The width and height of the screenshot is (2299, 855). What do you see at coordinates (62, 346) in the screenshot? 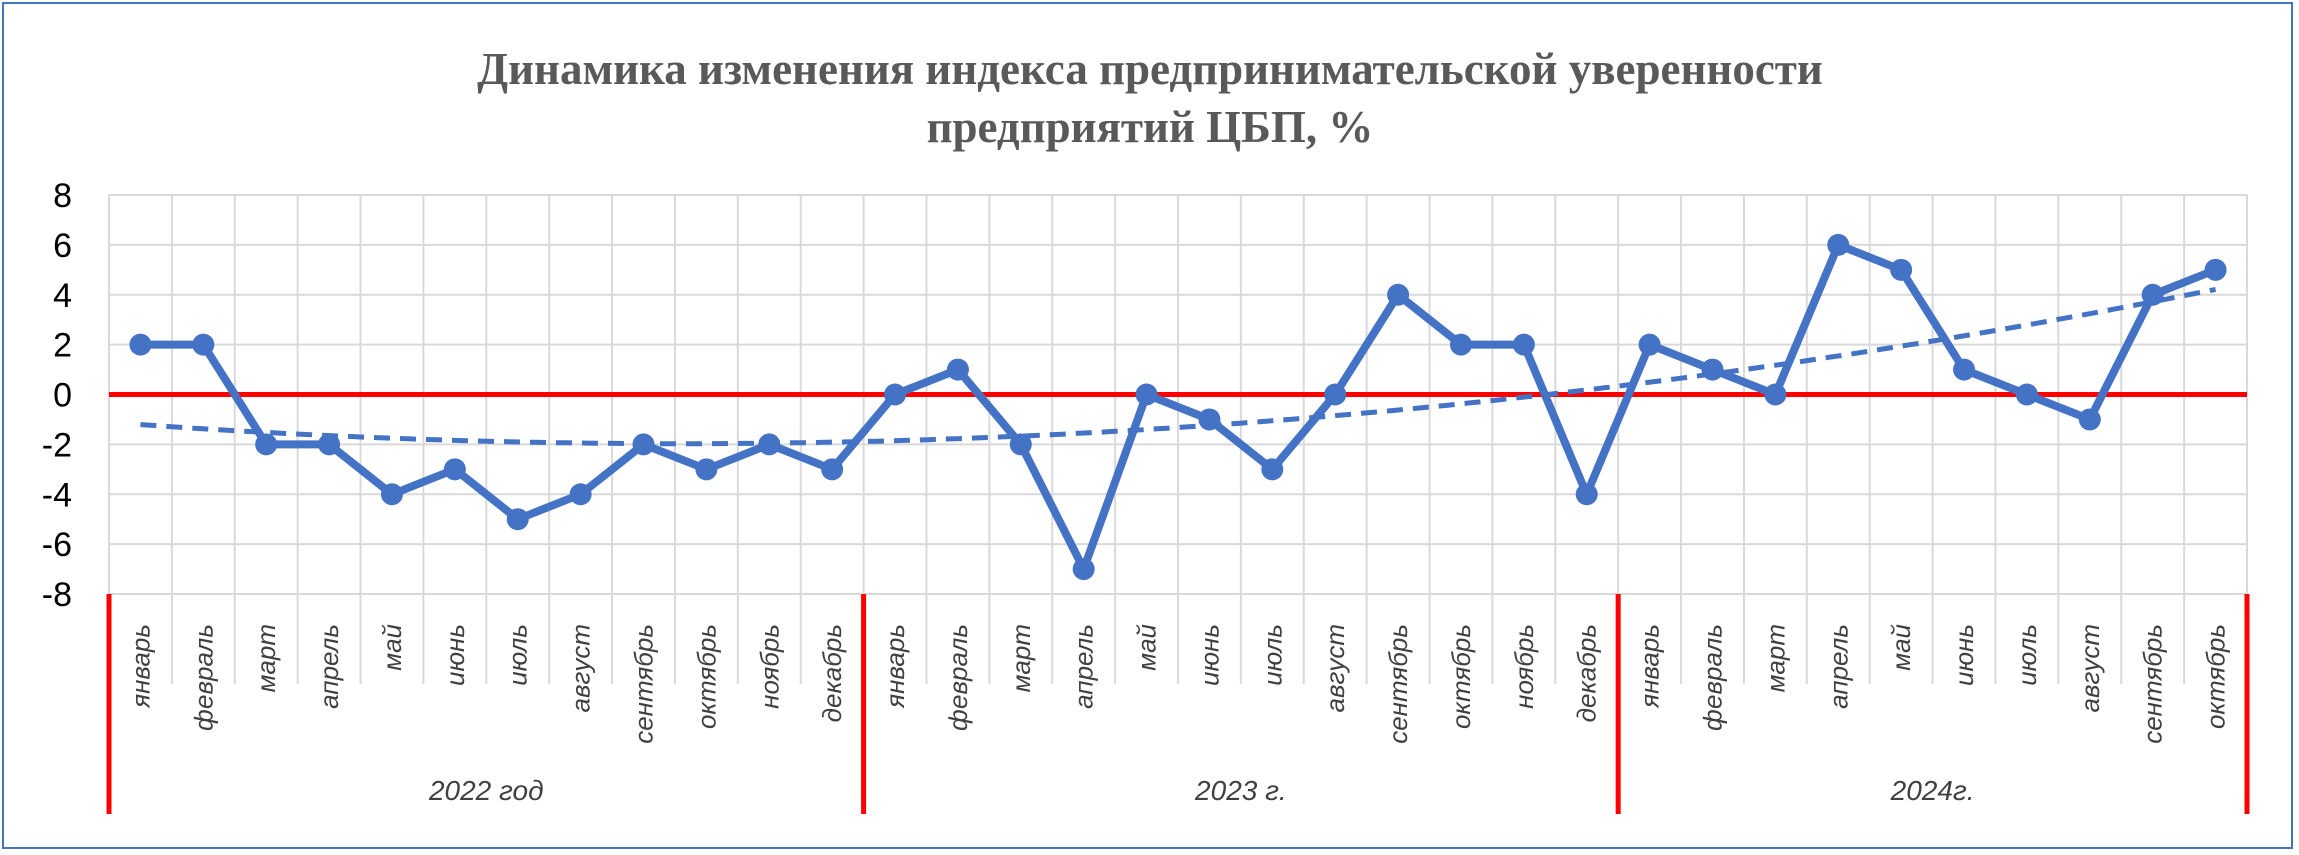
I see `y-tick-label: 2` at bounding box center [62, 346].